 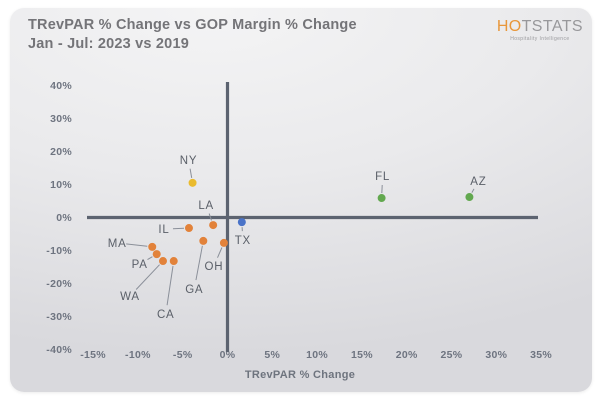 What do you see at coordinates (478, 182) in the screenshot?
I see `point-label-AZ: AZ` at bounding box center [478, 182].